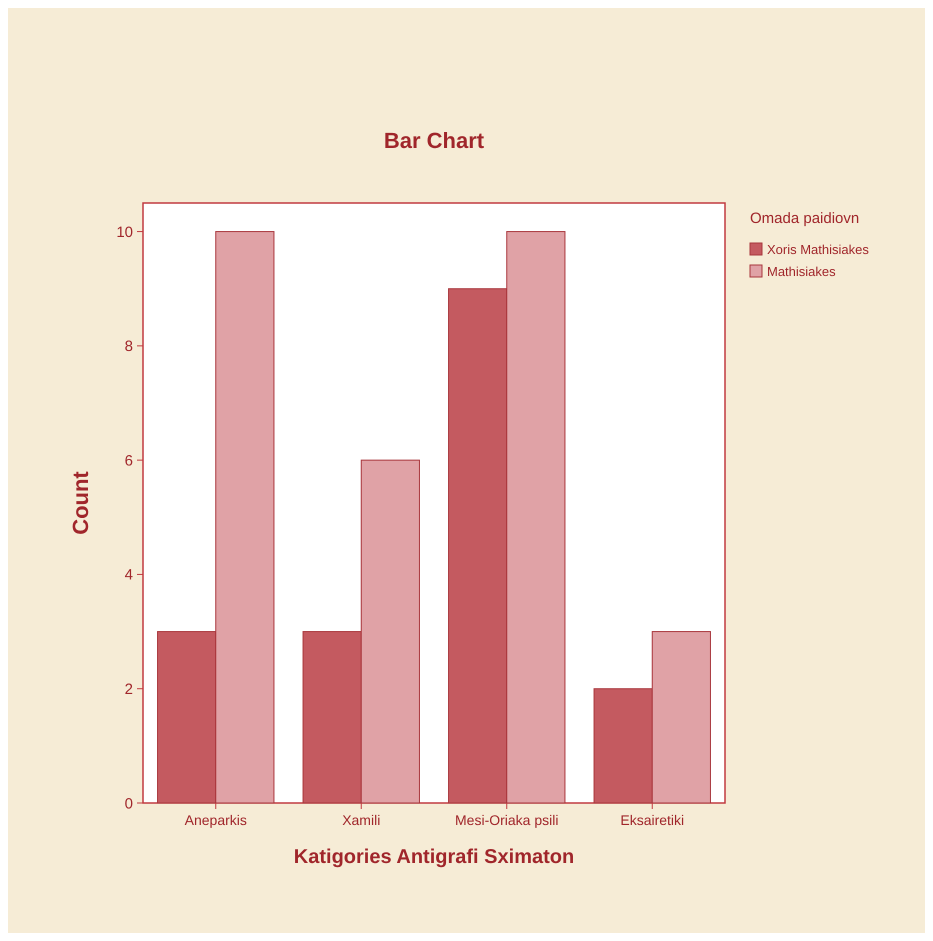  What do you see at coordinates (128, 803) in the screenshot?
I see `y-tick-label: 0` at bounding box center [128, 803].